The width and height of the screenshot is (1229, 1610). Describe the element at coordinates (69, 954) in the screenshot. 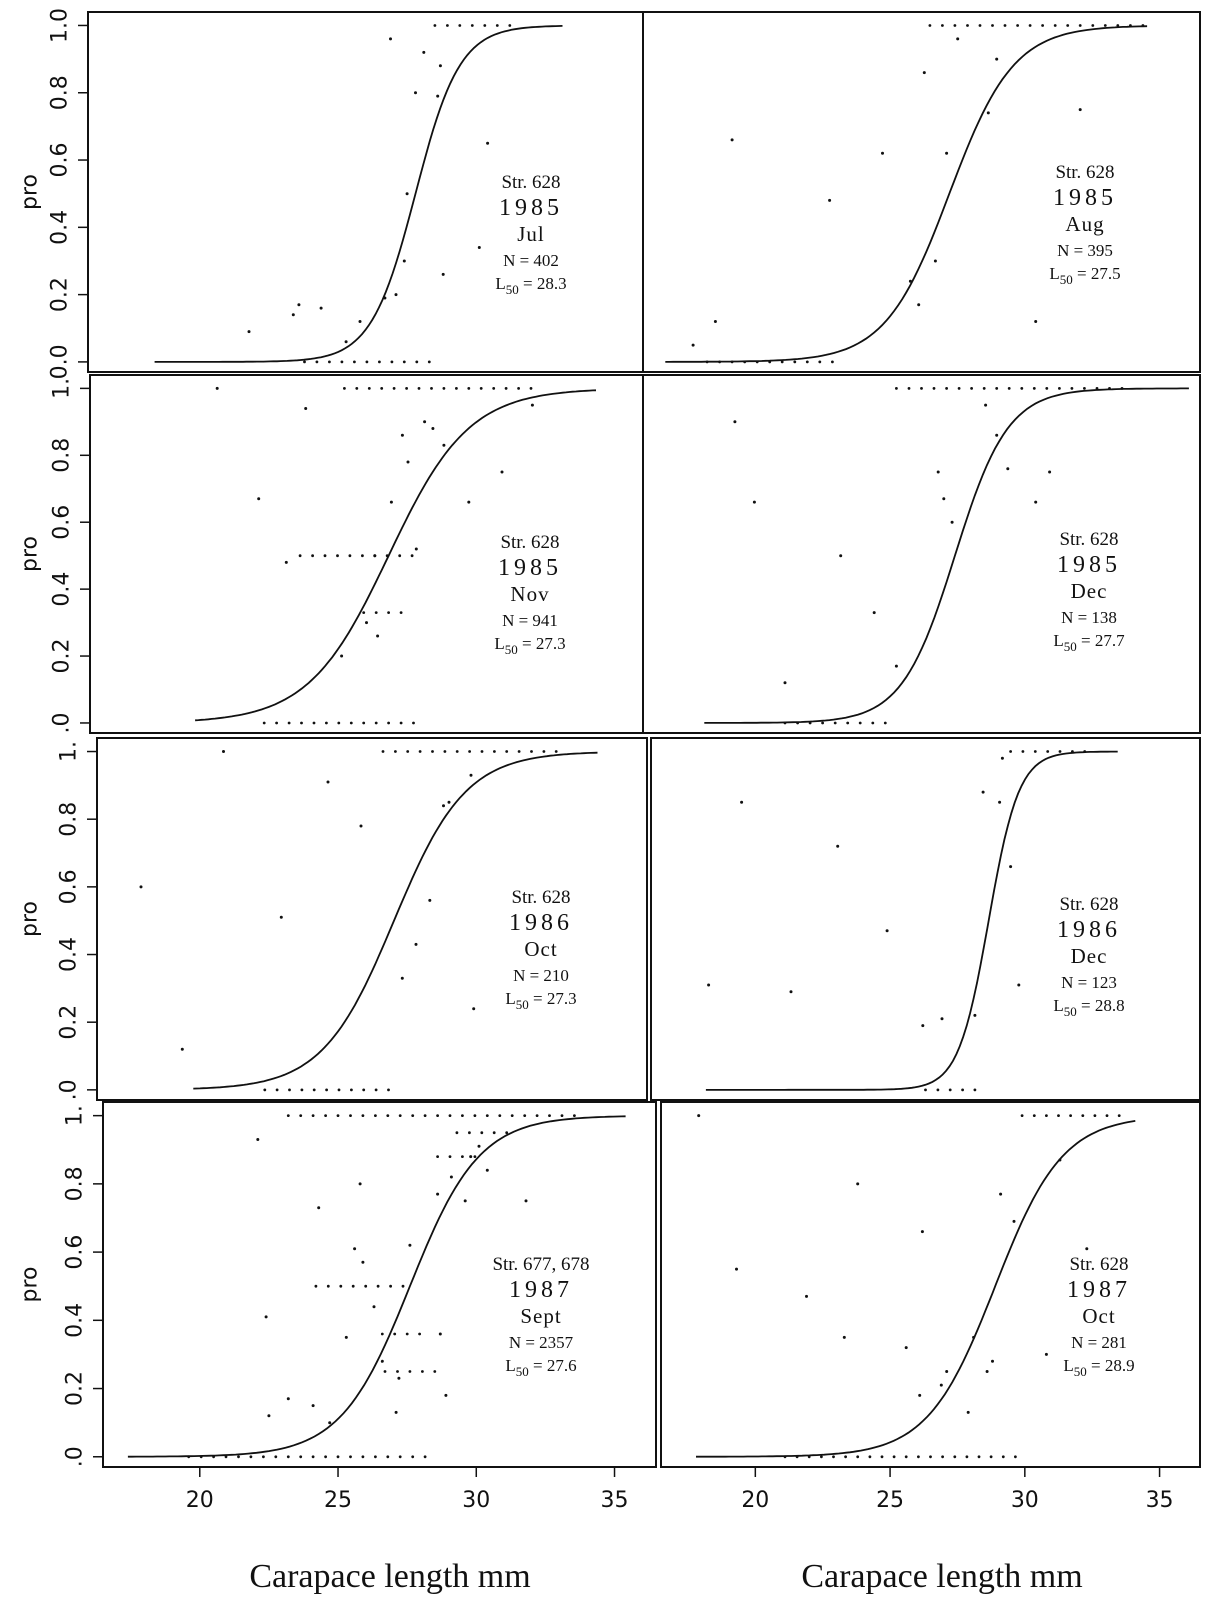

I see `y-tick-label: 0.4` at that location.